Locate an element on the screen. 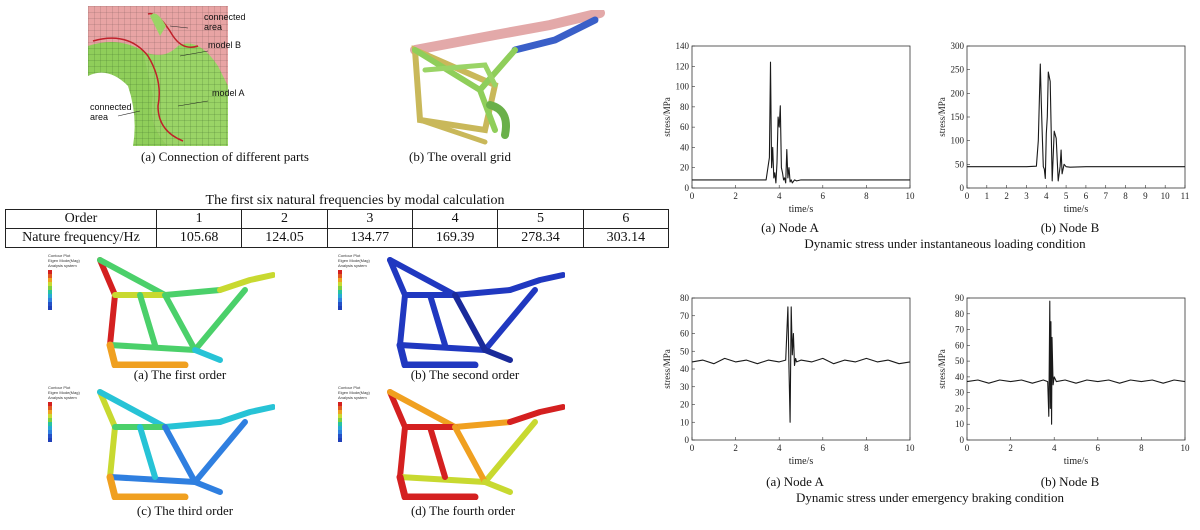  y-tick-label: 200 is located at coordinates (958, 93).